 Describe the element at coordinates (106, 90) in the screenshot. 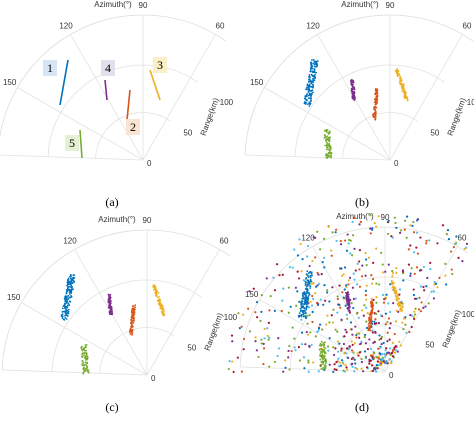

I see `track` at that location.